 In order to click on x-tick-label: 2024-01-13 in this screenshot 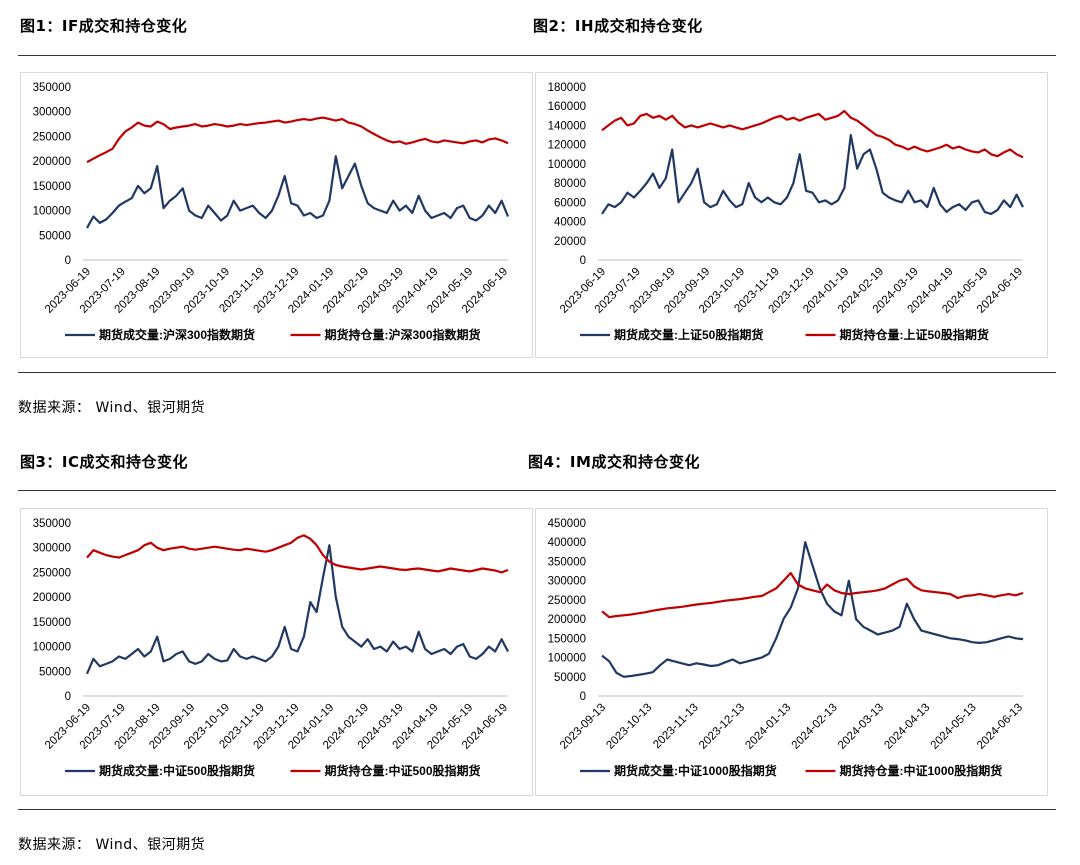, I will do `click(768, 727)`.